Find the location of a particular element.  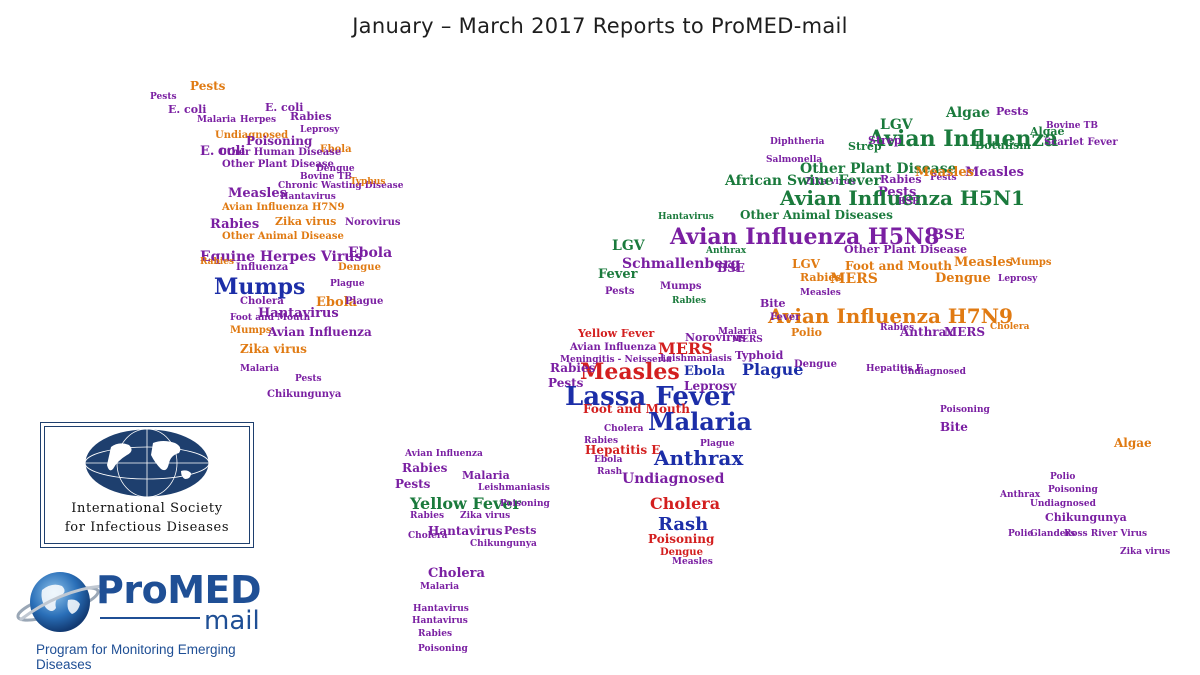

disease-word: Undiagnosed is located at coordinates (252, 135).